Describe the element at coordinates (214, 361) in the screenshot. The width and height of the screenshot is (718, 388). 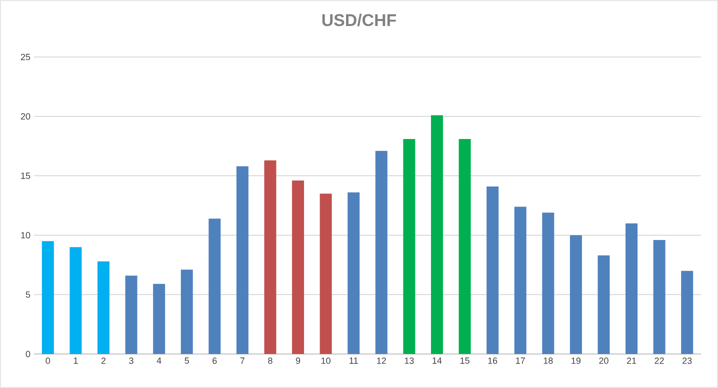
I see `x-tick-label: 6` at that location.